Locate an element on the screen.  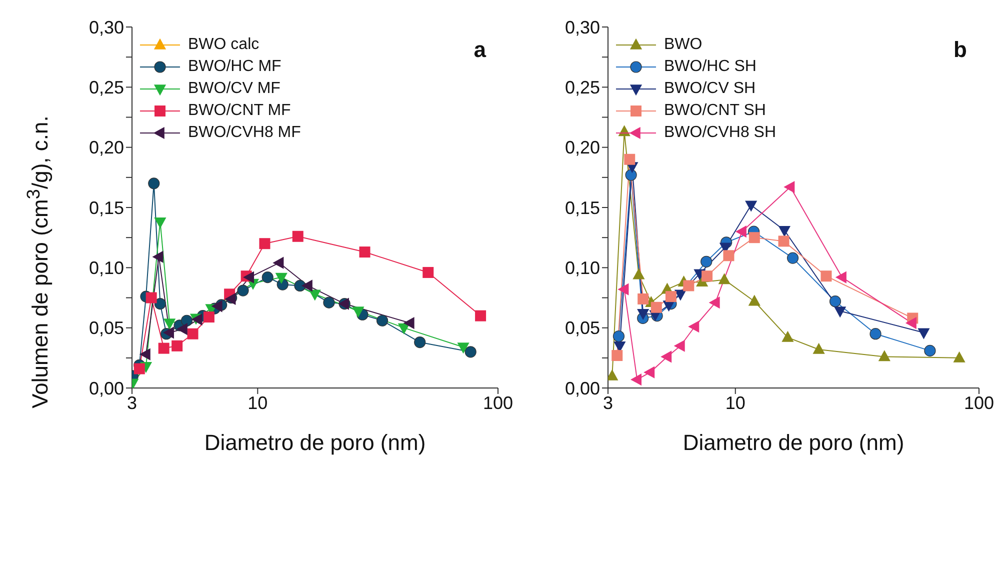
legend-label: BWO/CNT SH is located at coordinates (715, 111).